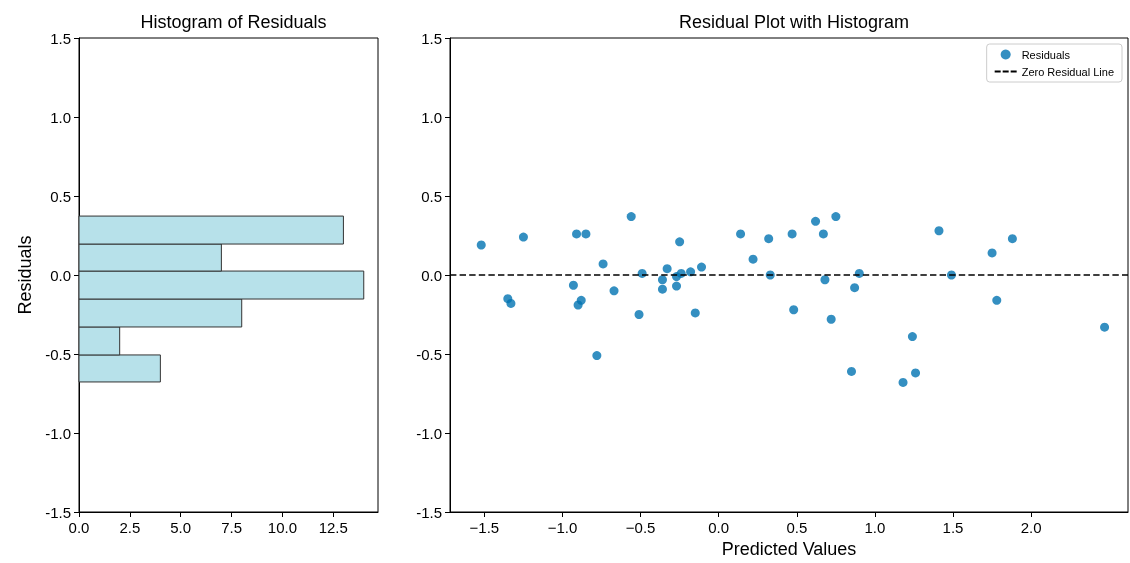  I want to click on x-tick-label: −1.5, so click(484, 527).